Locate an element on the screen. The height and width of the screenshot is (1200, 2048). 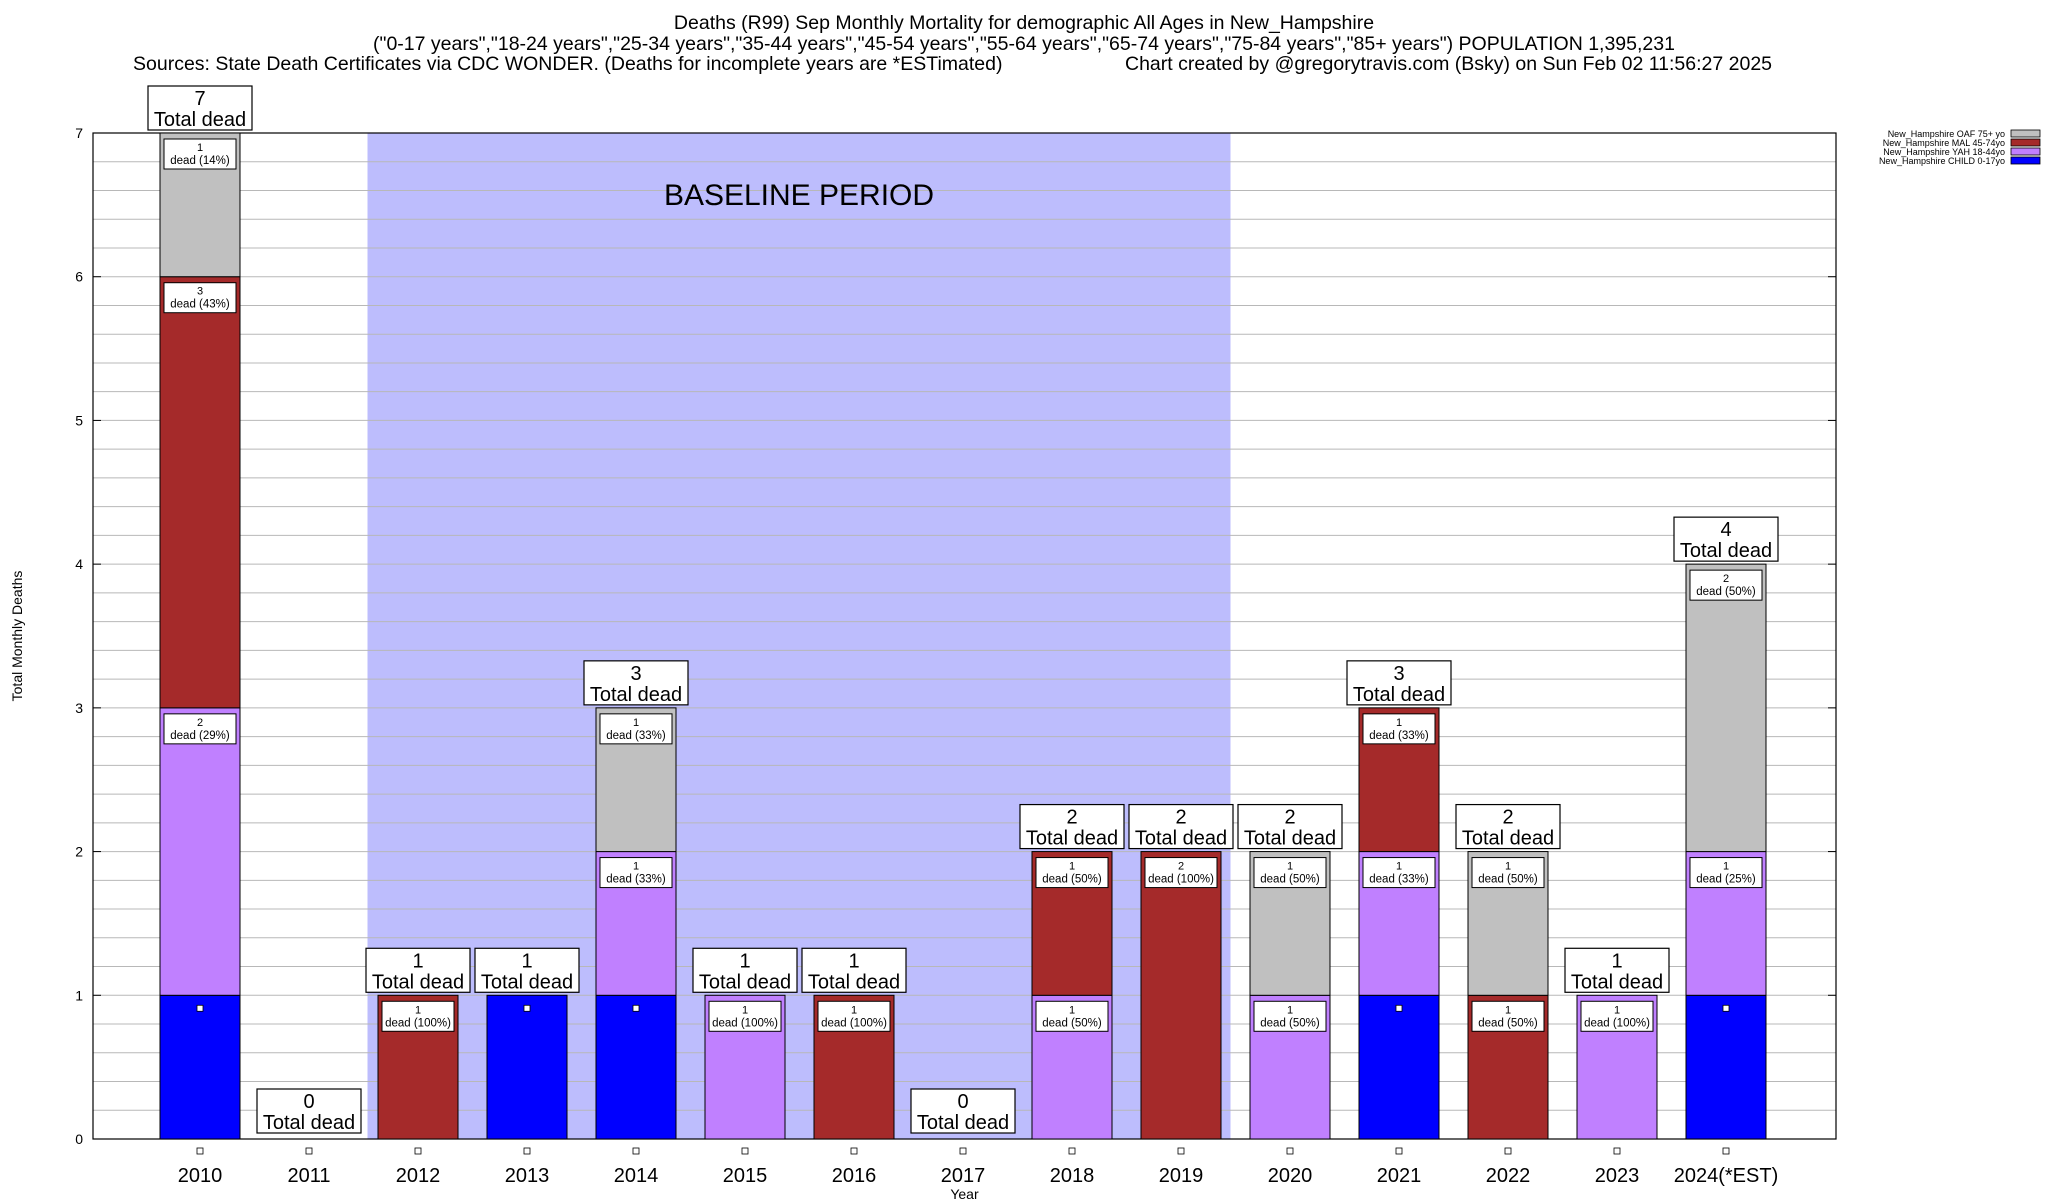
y-tick-label: 4 is located at coordinates (79, 564).